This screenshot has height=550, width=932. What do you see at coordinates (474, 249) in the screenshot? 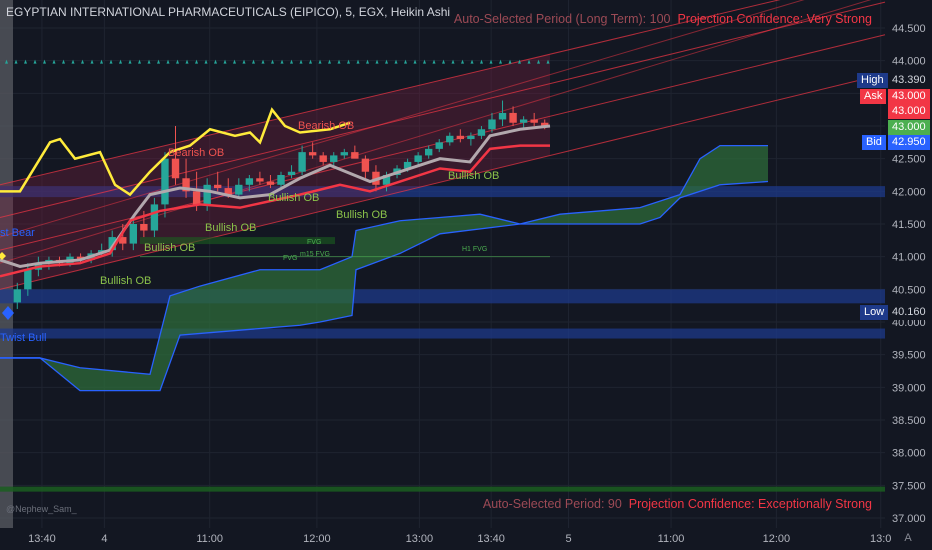
I see `fvg-h1-label: H1 FVG` at bounding box center [474, 249].